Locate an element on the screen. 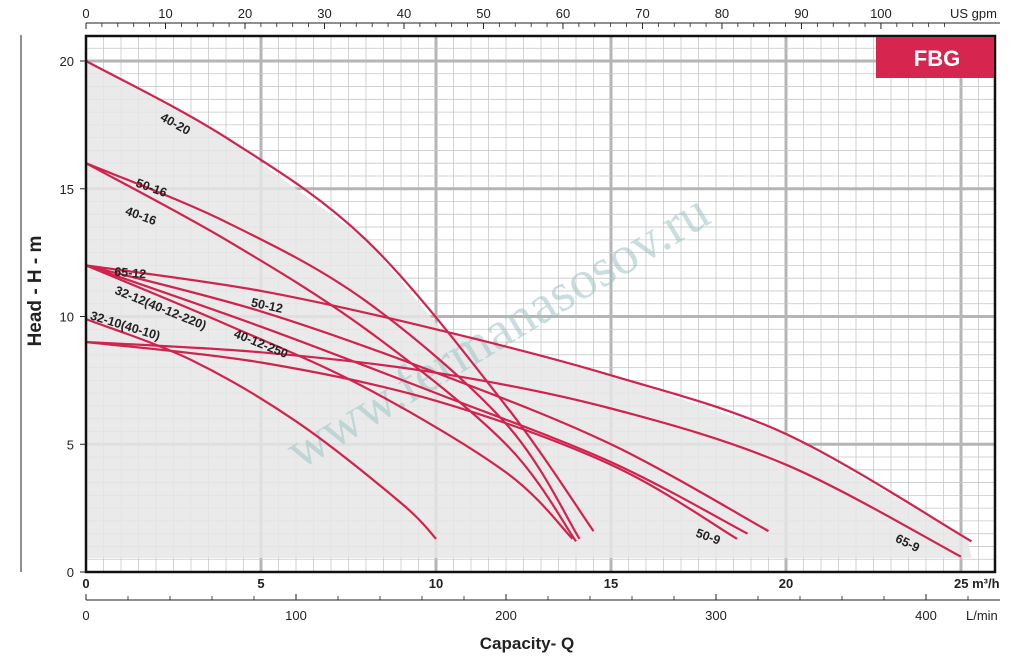 The height and width of the screenshot is (658, 1027). x-tick-label-lmin: 400 is located at coordinates (926, 615).